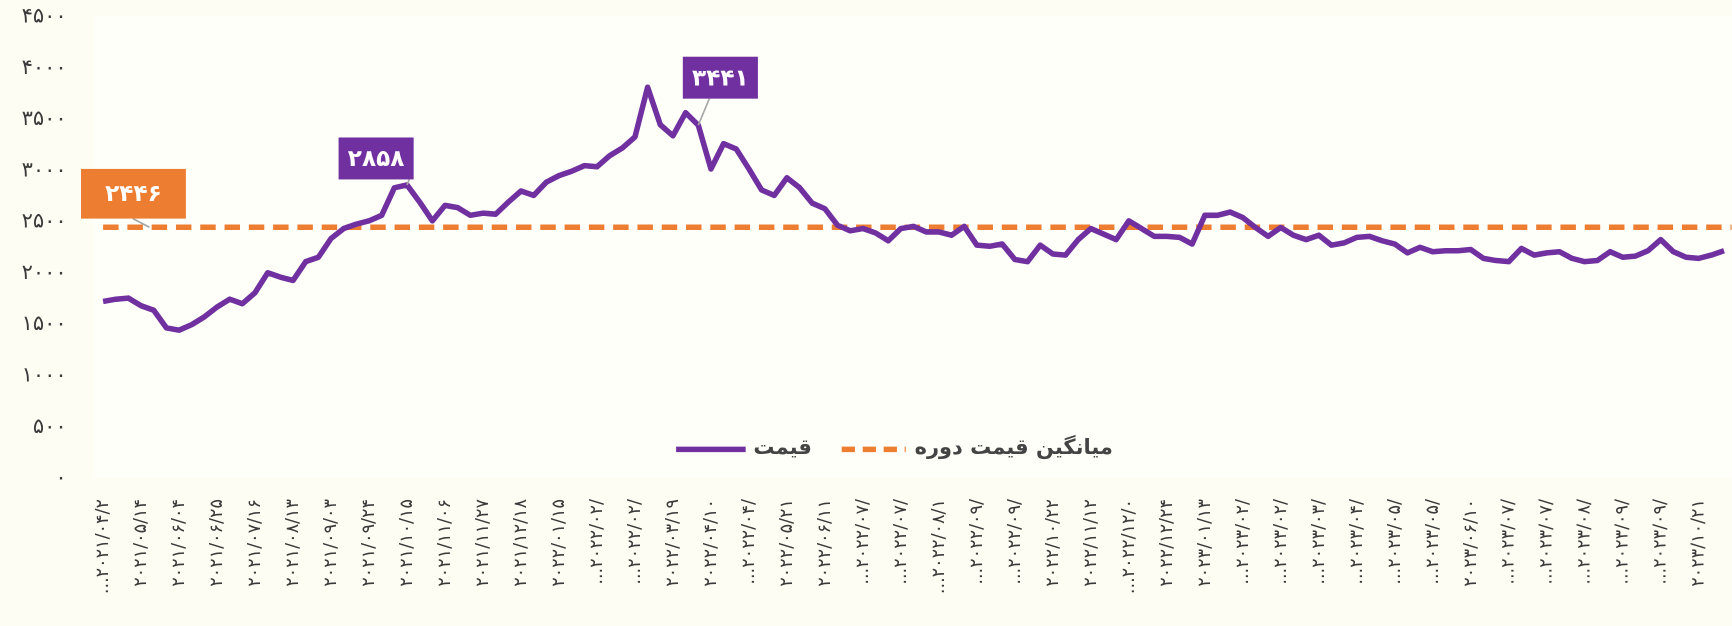  I want to click on y-tick-label: ۴۰۰۰, so click(44, 67).